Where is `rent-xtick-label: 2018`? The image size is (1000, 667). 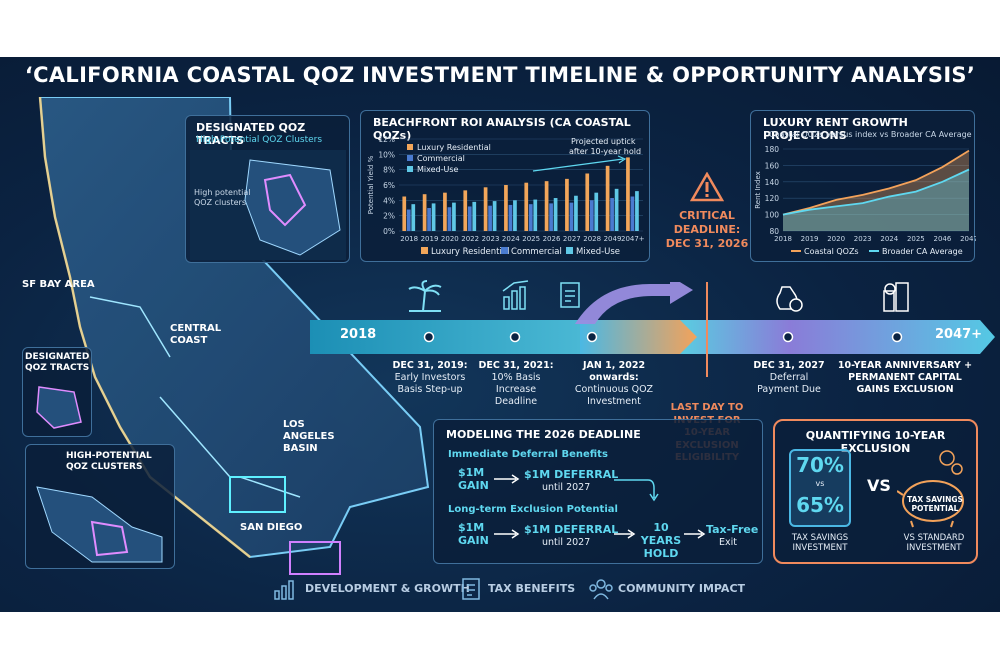
rent-xtick-label: 2018 is located at coordinates (783, 239).